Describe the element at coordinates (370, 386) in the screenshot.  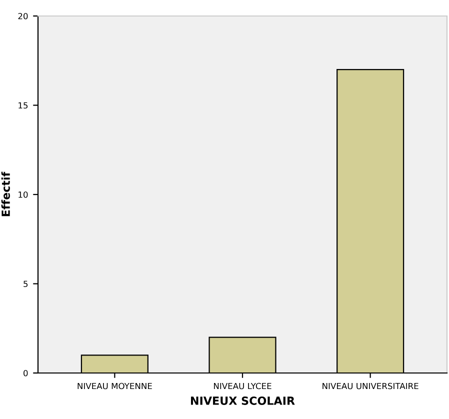
I see `x-tick-label: NIVEAU UNIVERSITAIRE` at that location.